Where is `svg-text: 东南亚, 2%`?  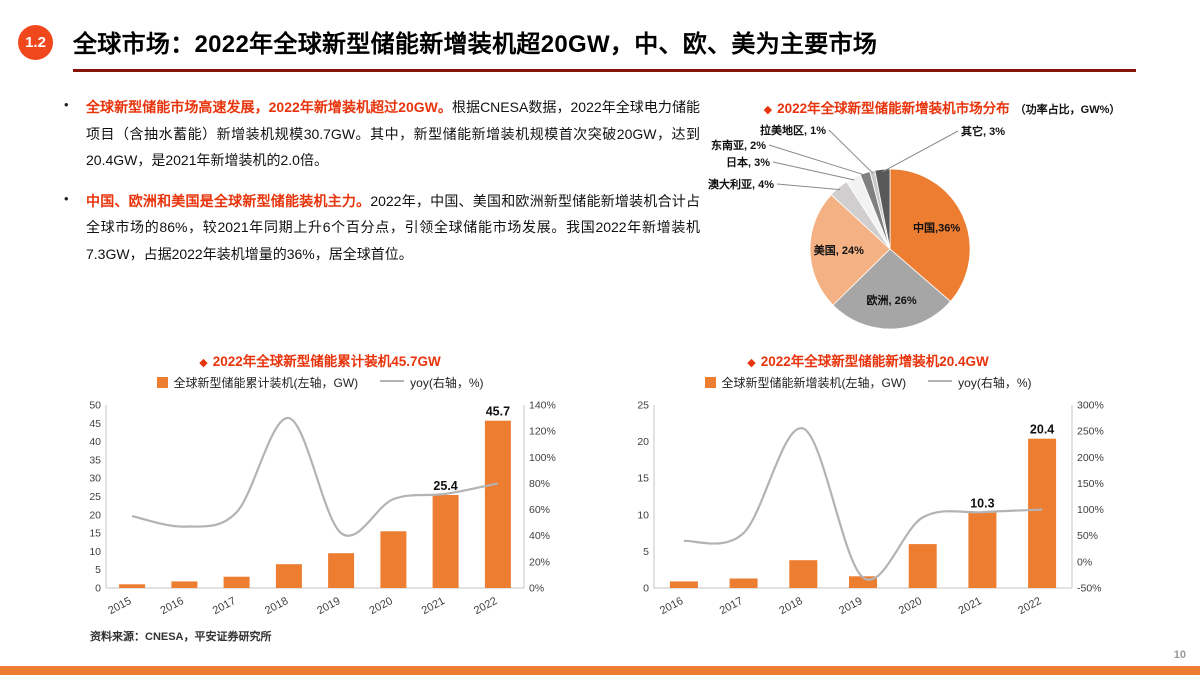
svg-text: 东南亚, 2% is located at coordinates (738, 145).